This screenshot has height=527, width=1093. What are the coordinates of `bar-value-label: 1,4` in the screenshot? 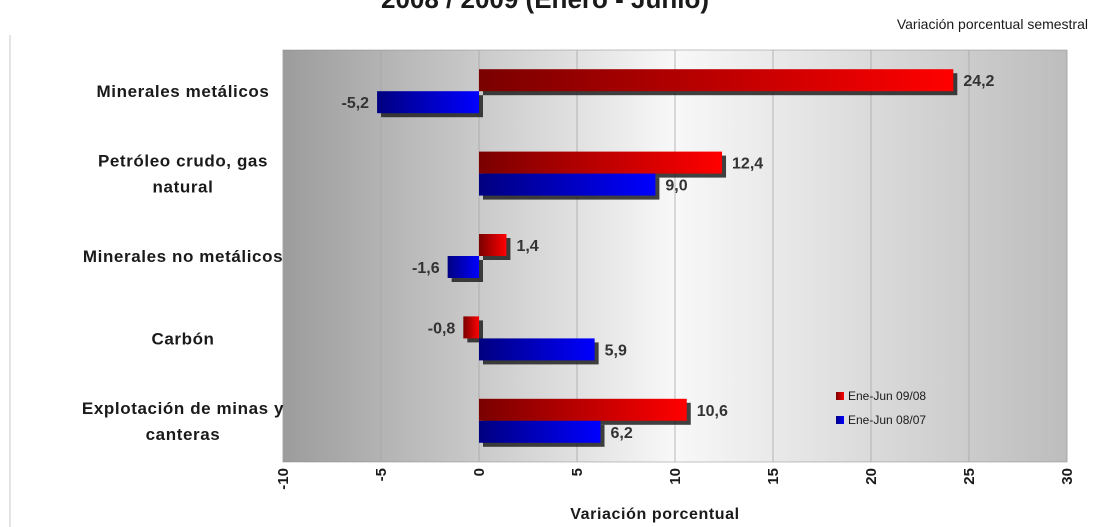 It's located at (527, 246).